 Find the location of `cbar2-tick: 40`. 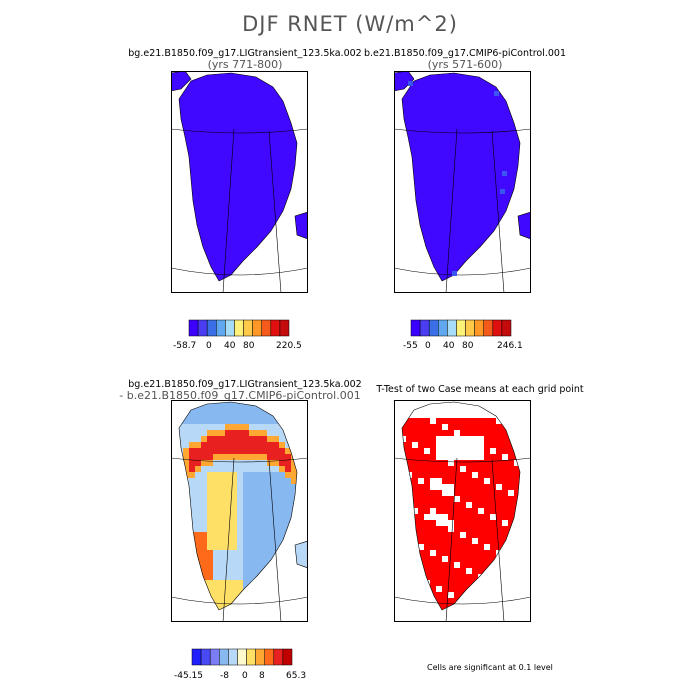

cbar2-tick: 40 is located at coordinates (449, 346).